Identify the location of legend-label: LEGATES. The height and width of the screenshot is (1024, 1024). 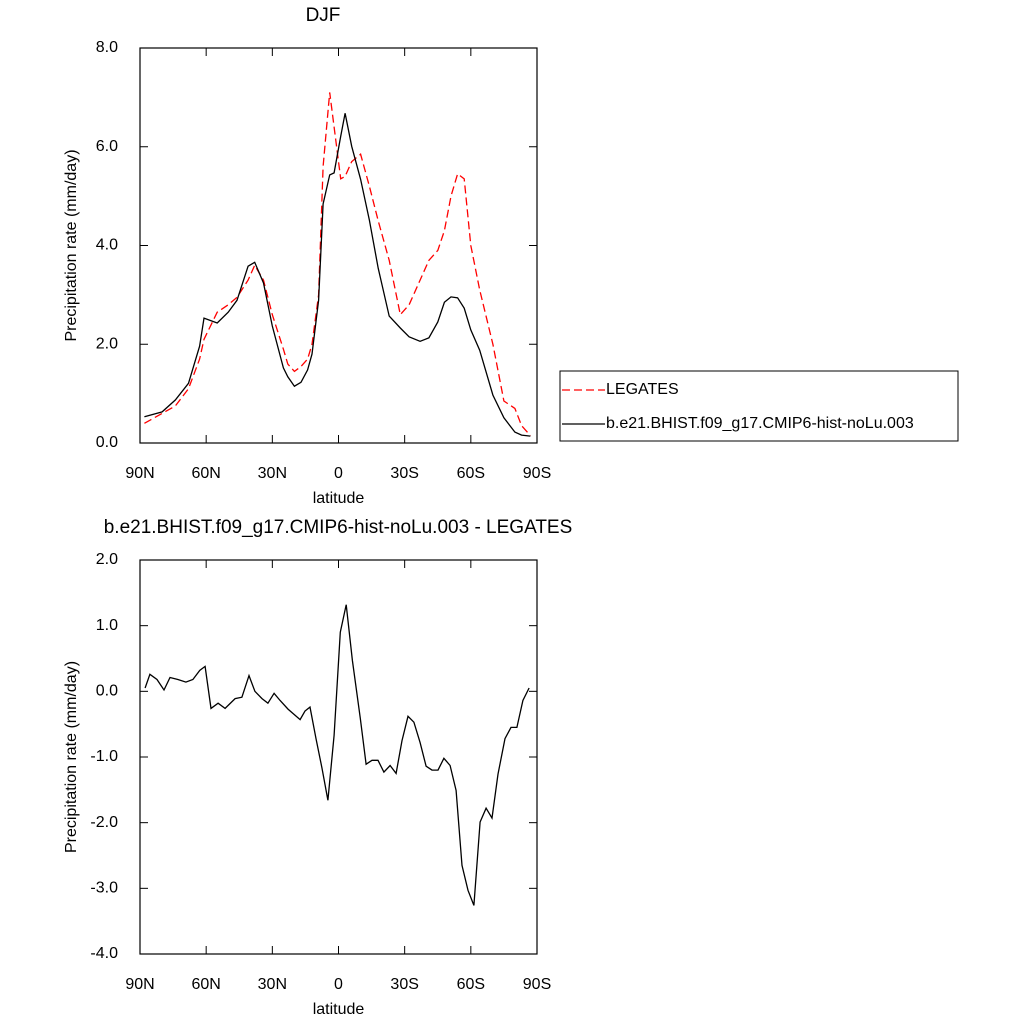
(642, 389).